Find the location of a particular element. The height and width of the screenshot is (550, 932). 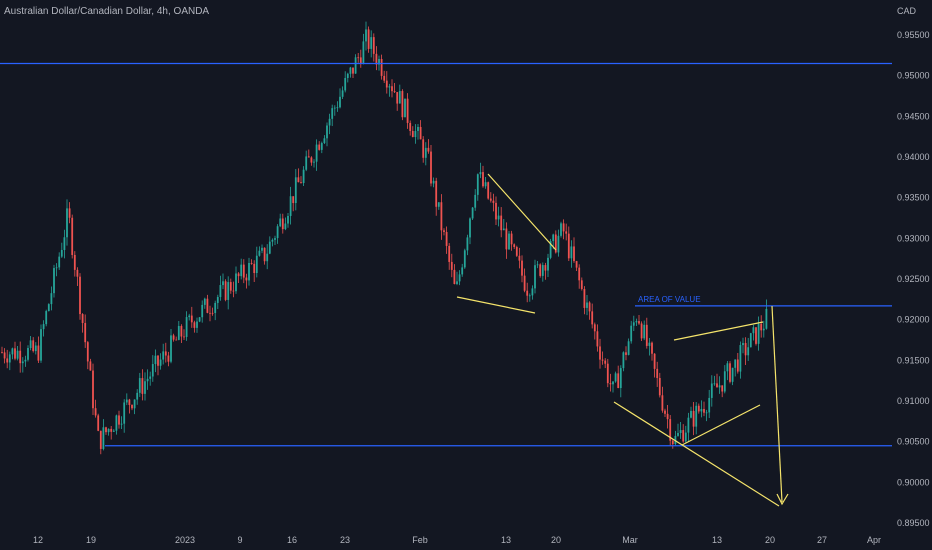

x-axis: 12 19 2023 9 16 23 Feb 13 20 Mar 13 20 27 Apr is located at coordinates (457, 540).